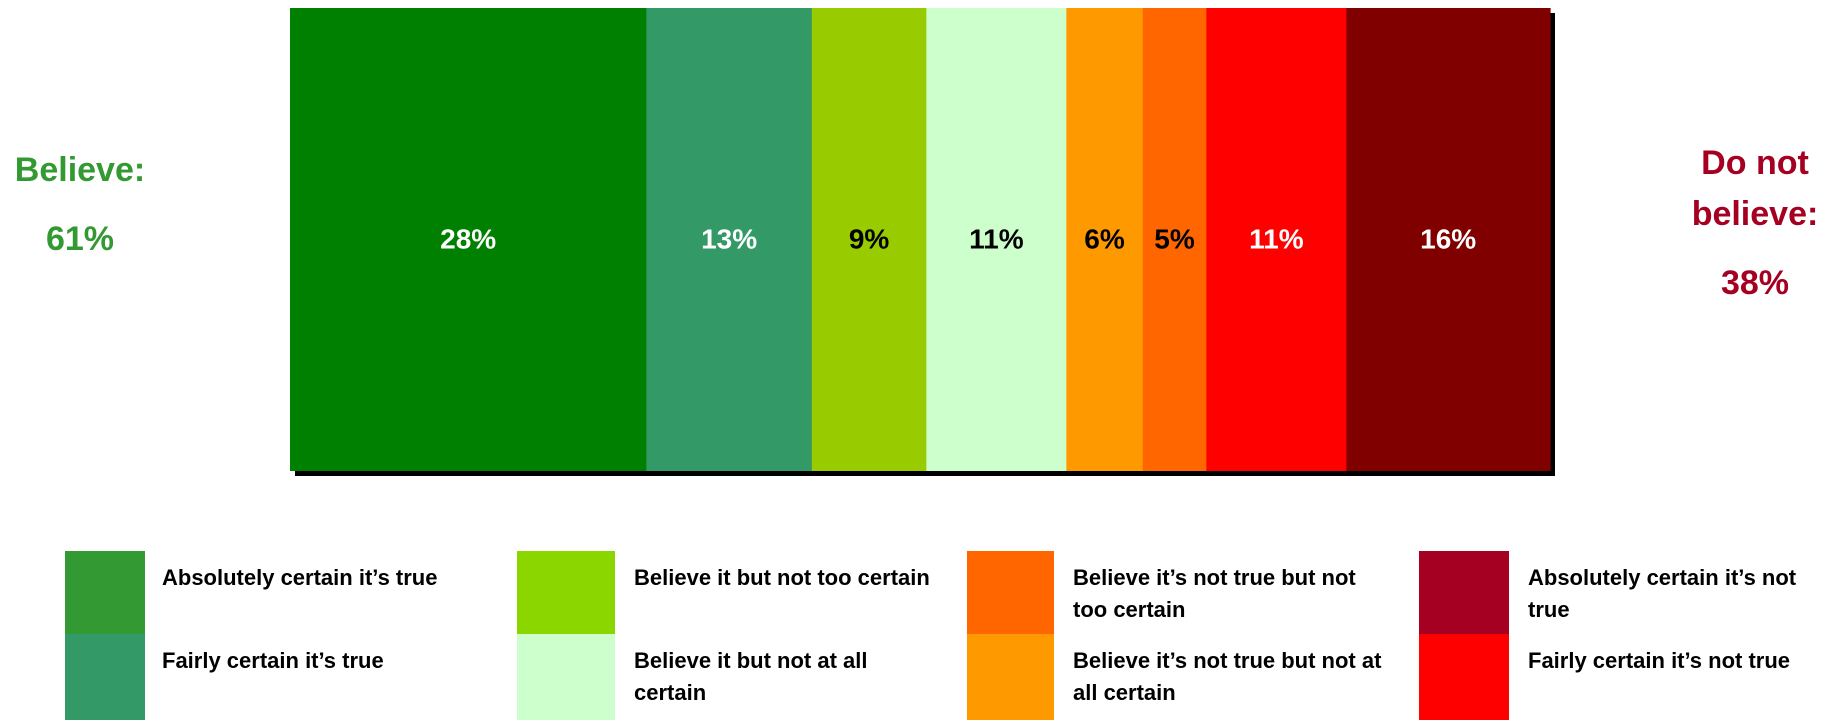 This screenshot has width=1845, height=720. I want to click on disbelieve-summary: Do not believe: 38%, so click(1755, 223).